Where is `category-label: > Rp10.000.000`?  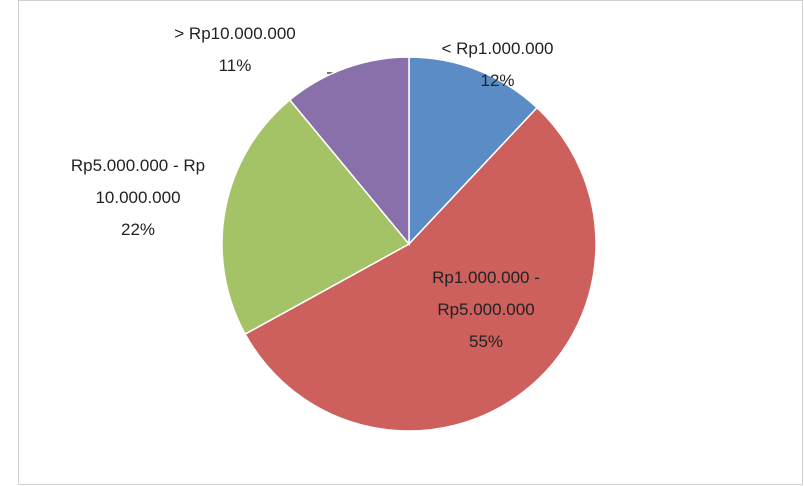 category-label: > Rp10.000.000 is located at coordinates (235, 33).